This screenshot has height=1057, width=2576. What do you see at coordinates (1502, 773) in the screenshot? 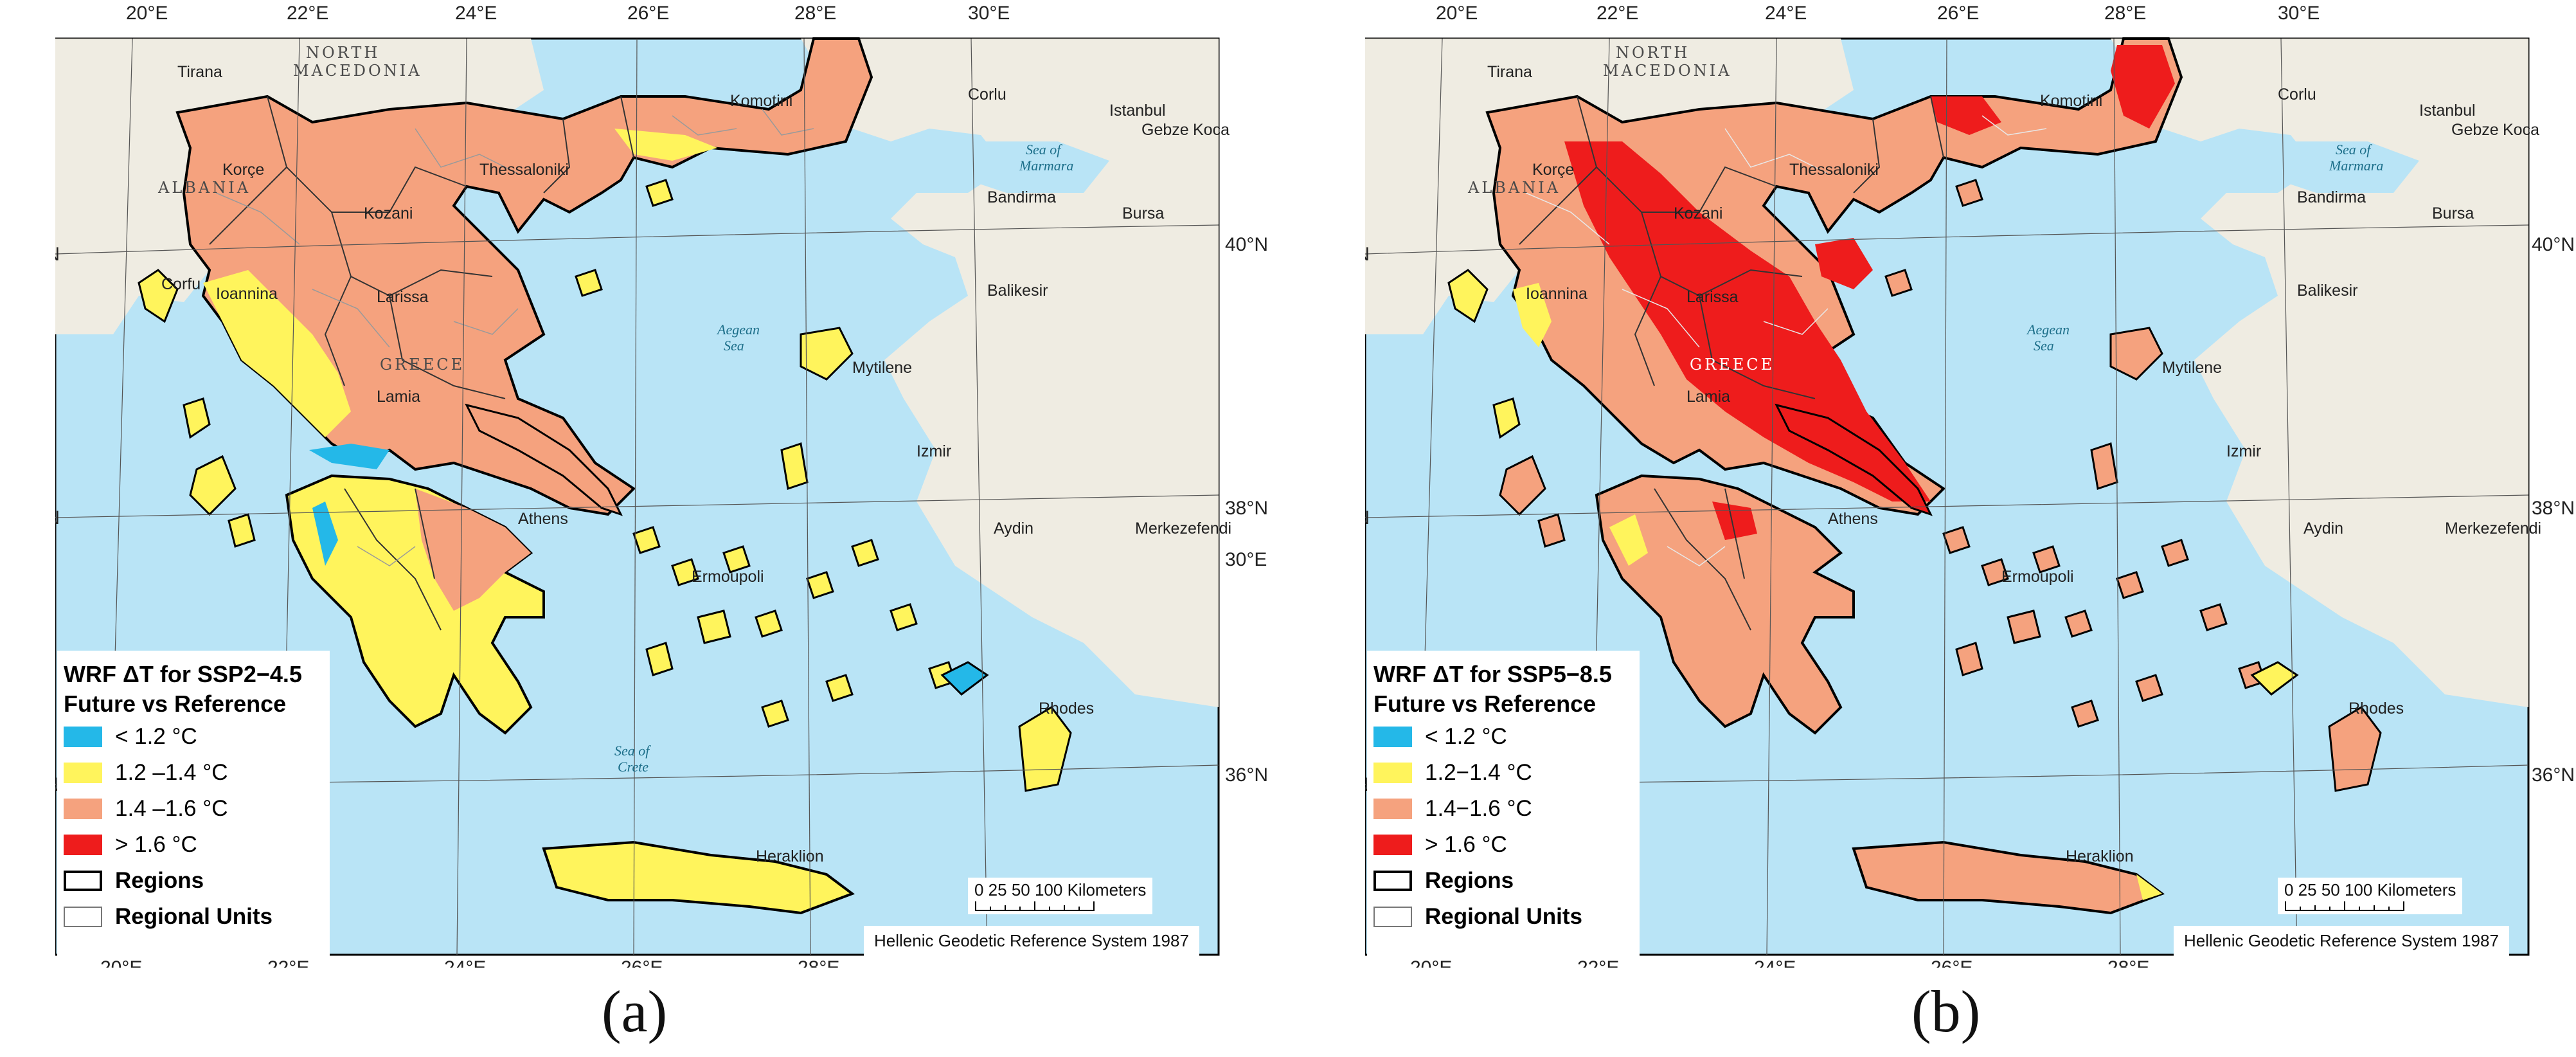
I see `legend-item-1-2-1-4: 1.2−1.4 °C` at bounding box center [1502, 773].